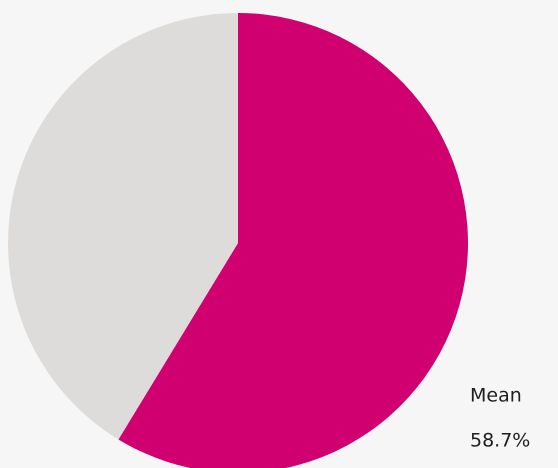 The image size is (558, 468). I want to click on slice-label: Mean, so click(496, 396).